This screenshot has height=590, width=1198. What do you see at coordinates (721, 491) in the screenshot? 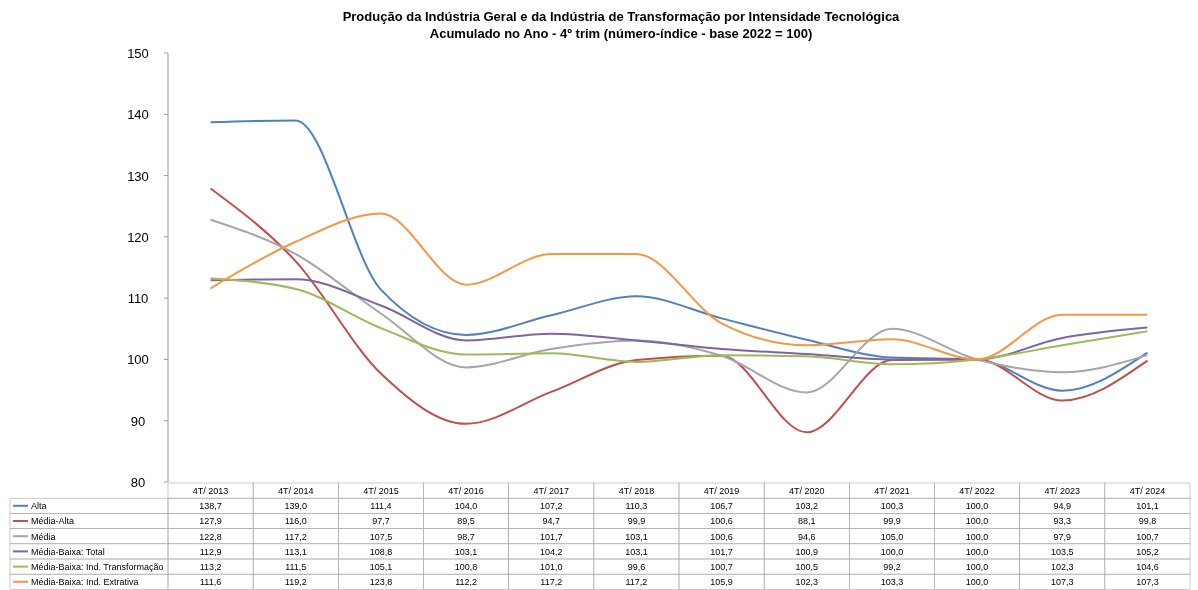
I see `x-tick-label: 4T/ 2019` at bounding box center [721, 491].